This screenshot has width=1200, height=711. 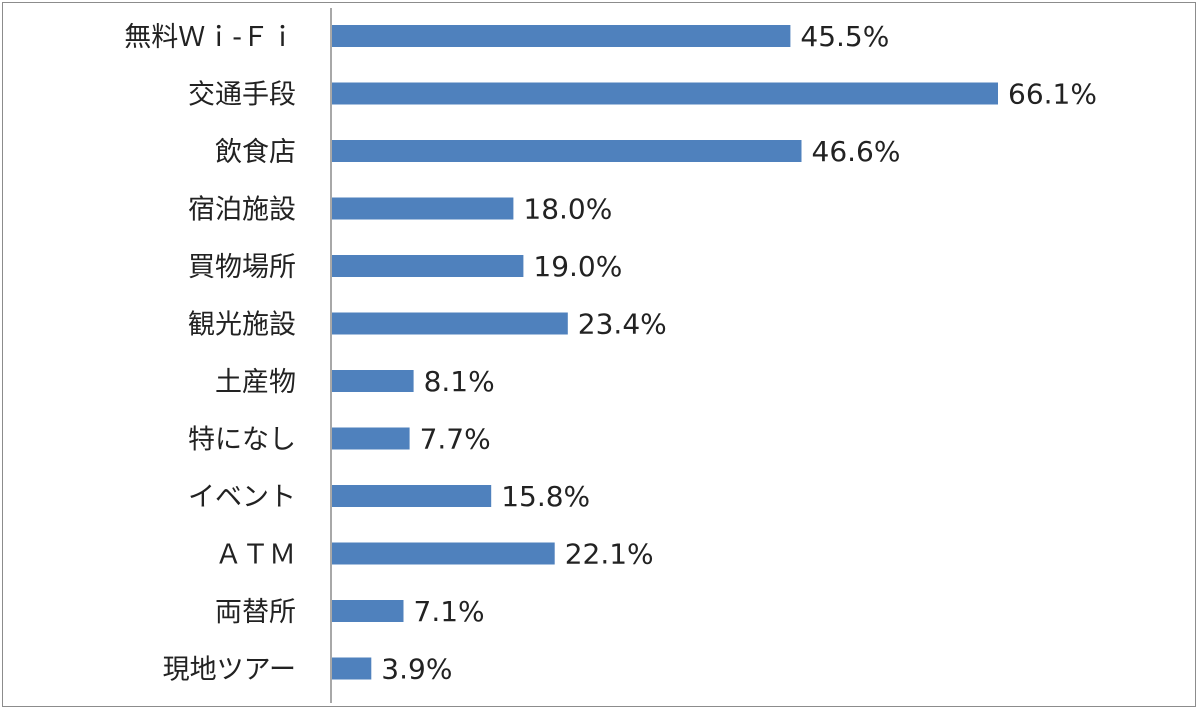 I want to click on value-label-4: 19.0%, so click(x=577, y=266).